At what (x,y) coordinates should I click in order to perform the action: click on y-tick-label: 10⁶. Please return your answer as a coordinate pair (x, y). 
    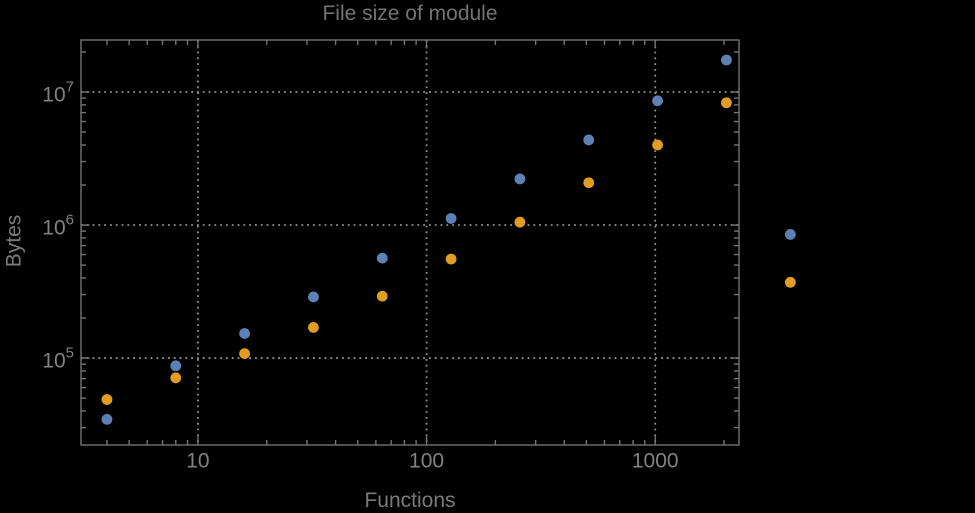
    Looking at the image, I should click on (58, 226).